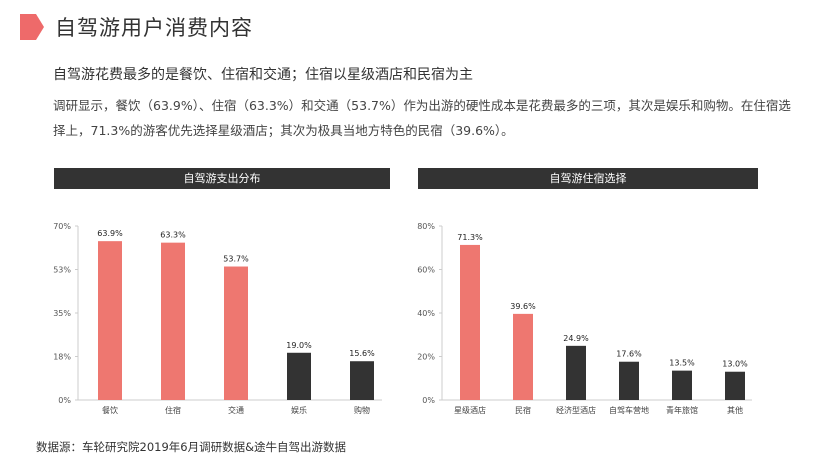 This screenshot has width=830, height=463. I want to click on lodging-value-label: 13.5%, so click(682, 363).